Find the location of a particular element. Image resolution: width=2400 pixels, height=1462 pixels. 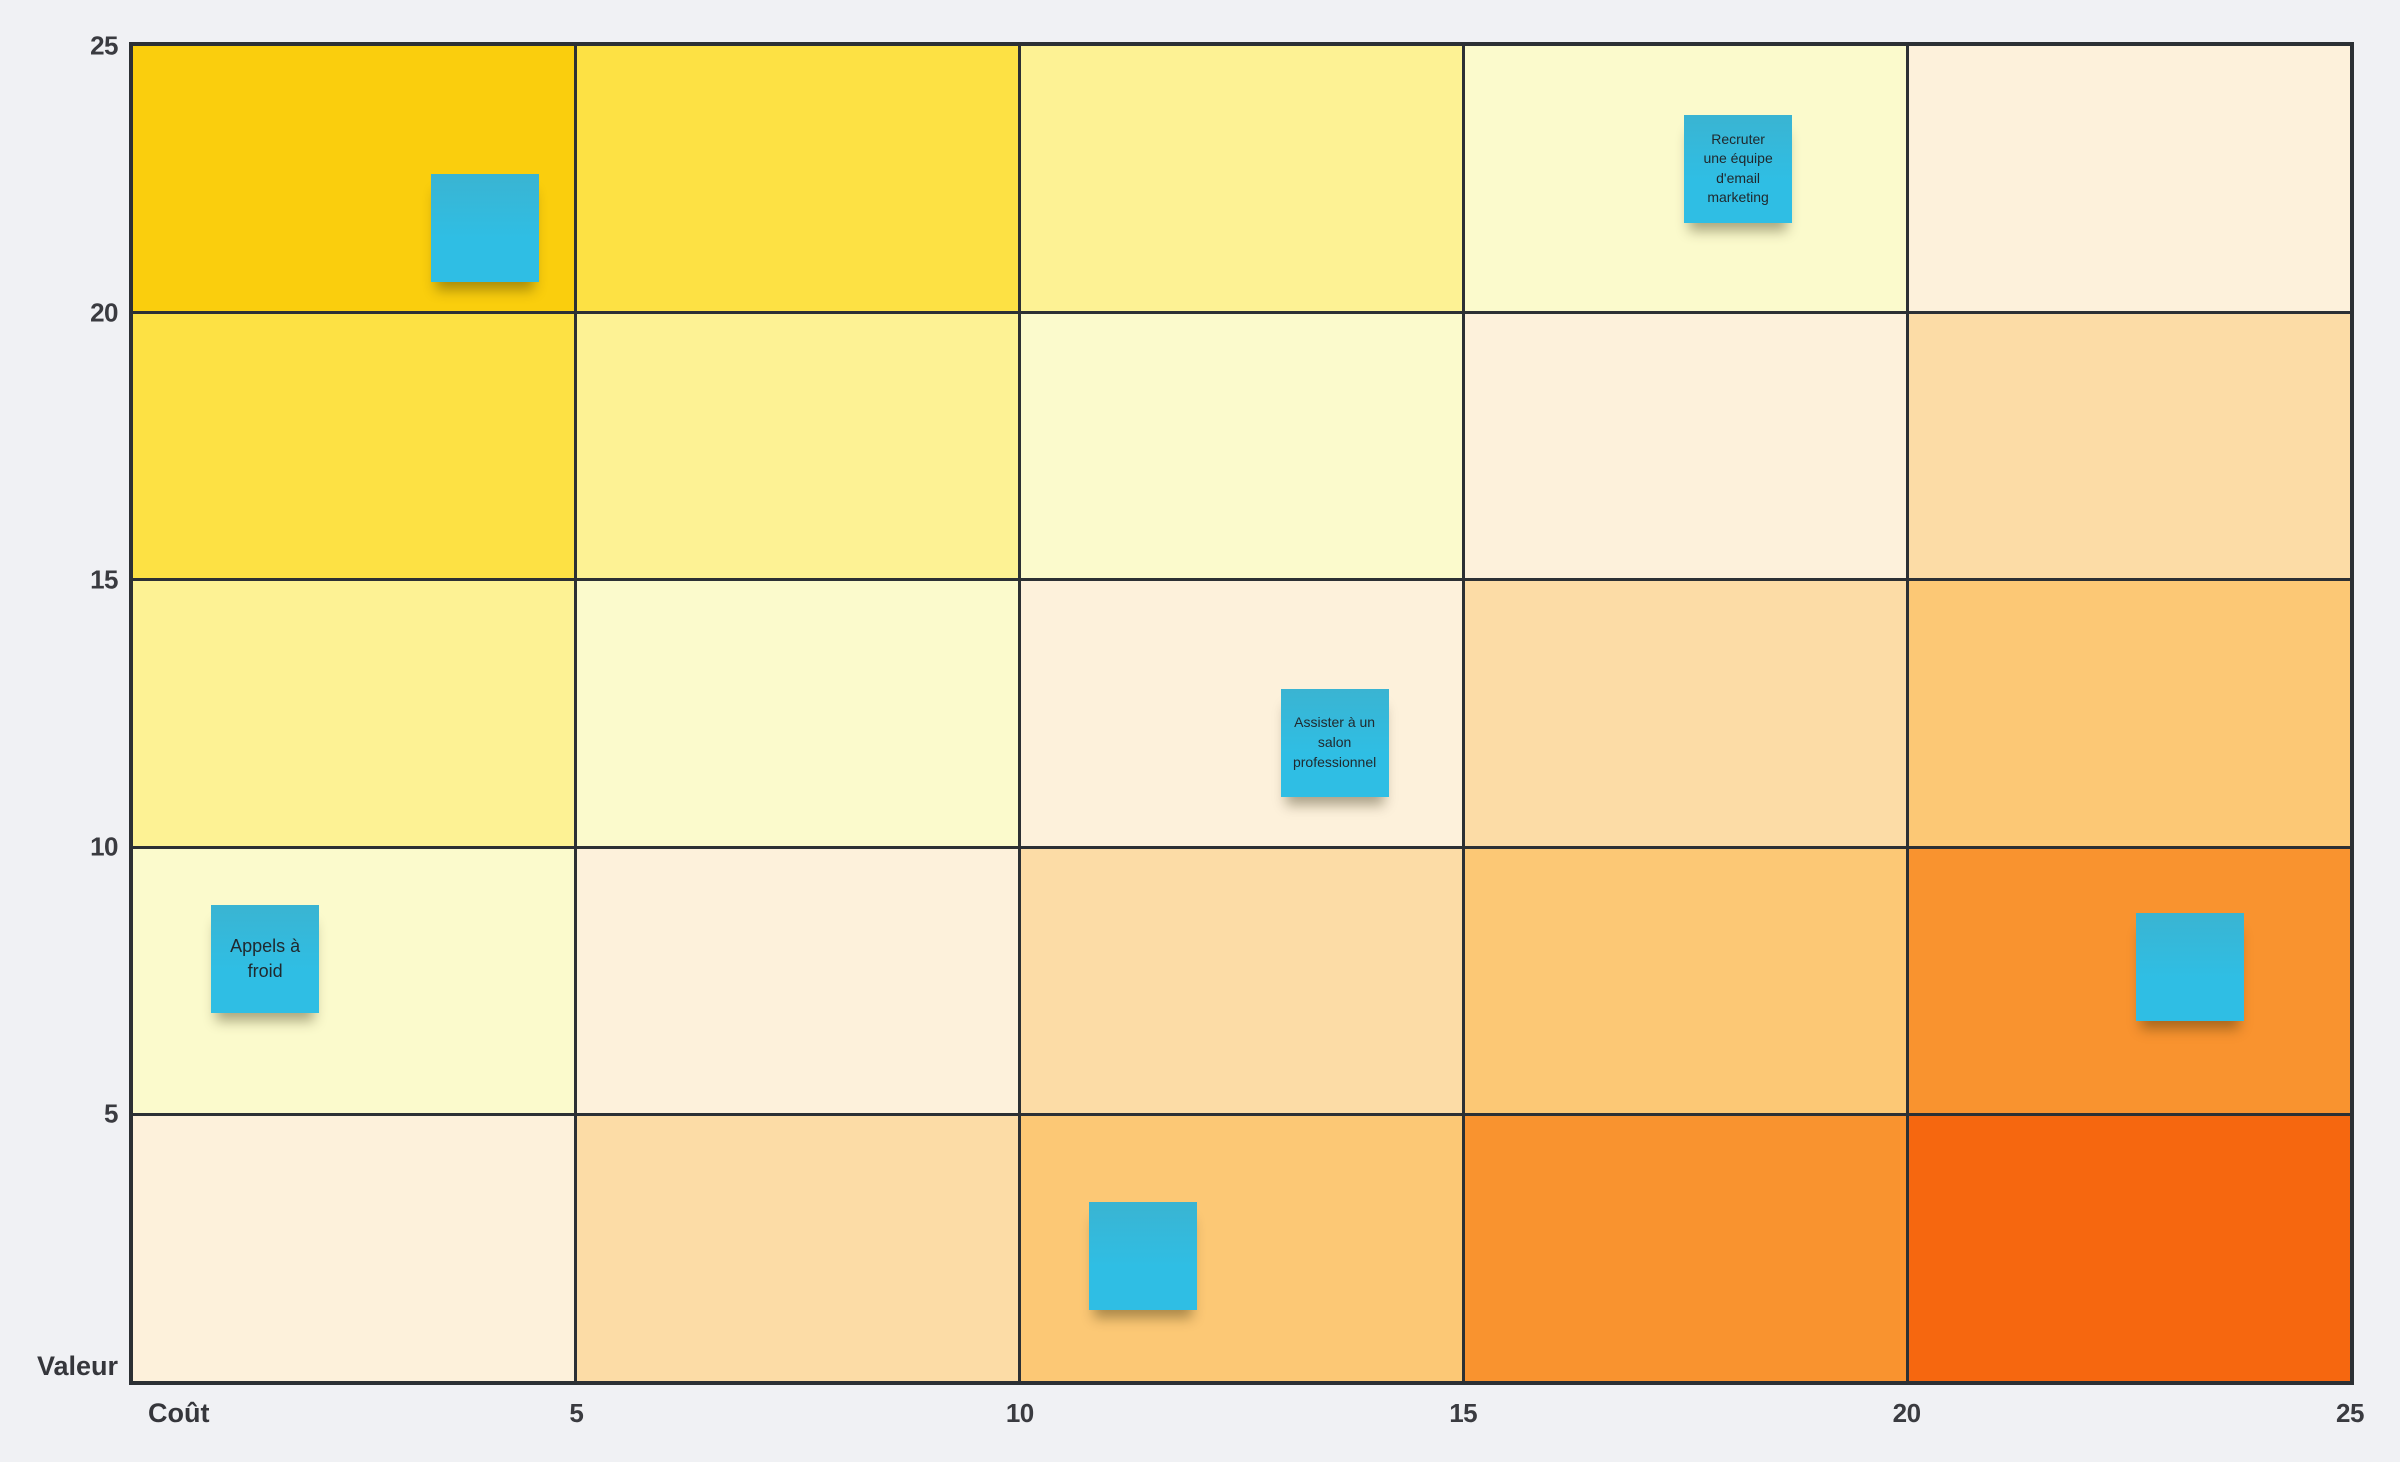

sticky-note-4: Appels à froid is located at coordinates (265, 959).